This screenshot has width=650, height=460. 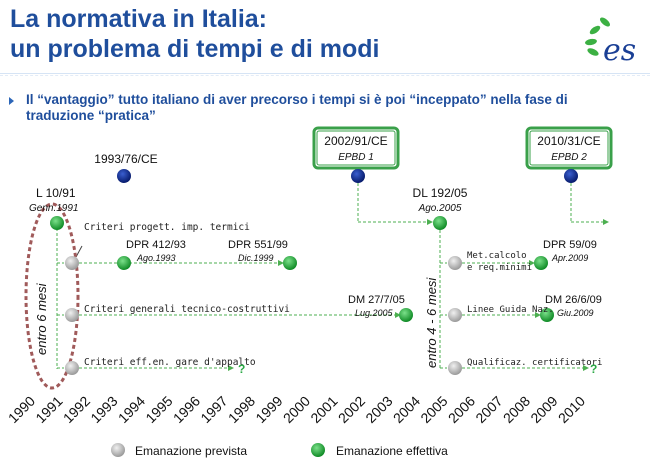 What do you see at coordinates (57, 223) in the screenshot?
I see `effective-dot-l1091` at bounding box center [57, 223].